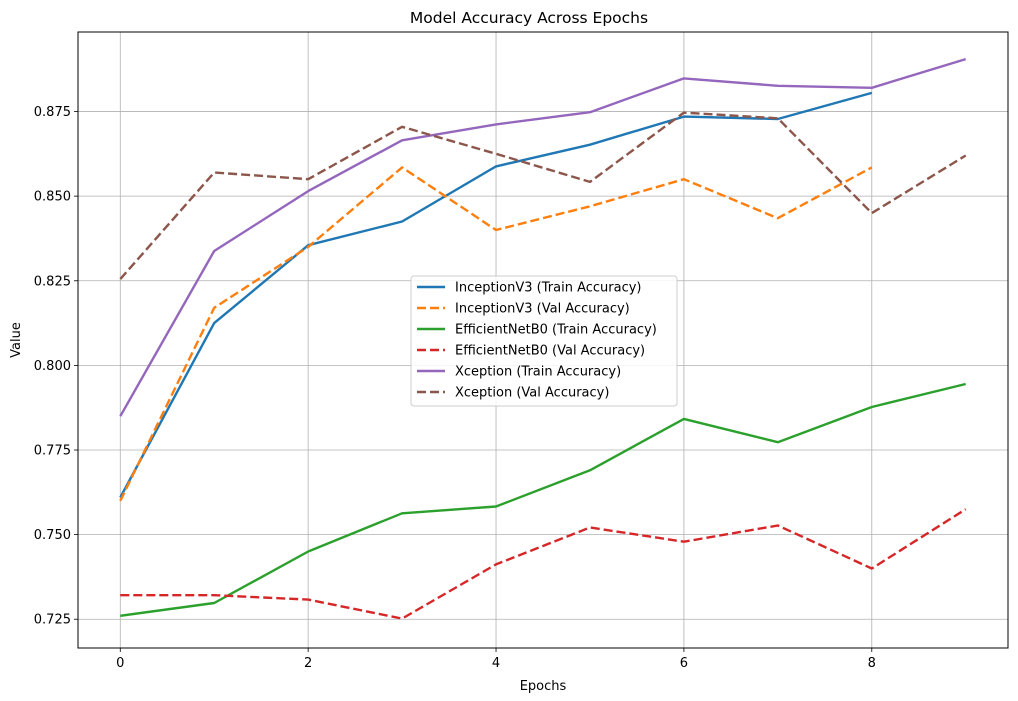 This screenshot has height=701, width=1018. What do you see at coordinates (52, 197) in the screenshot?
I see `y-tick-label: 0.850` at bounding box center [52, 197].